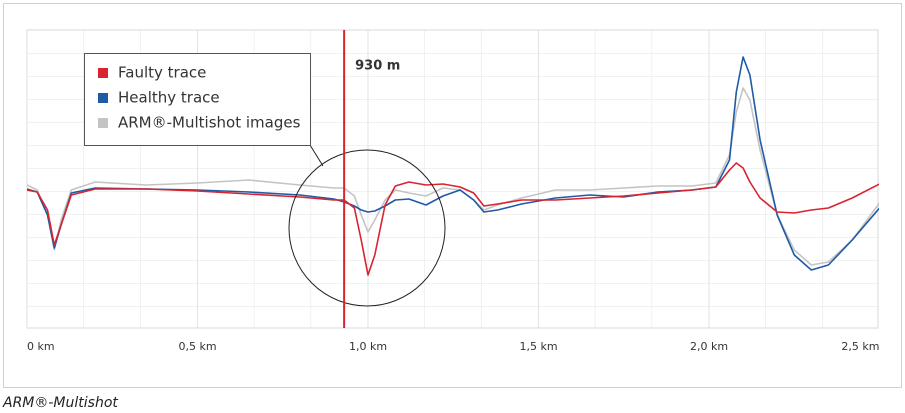 Image resolution: width=905 pixels, height=413 pixels. I want to click on x-tick-label: 0 km, so click(41, 346).